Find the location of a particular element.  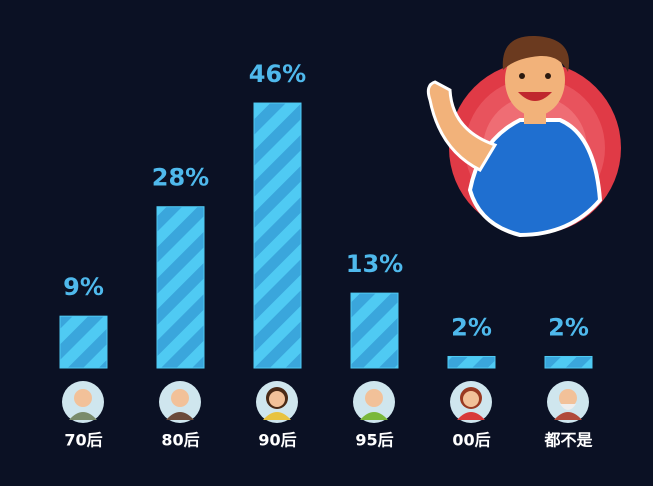

category-label: 95后 is located at coordinates (374, 440).